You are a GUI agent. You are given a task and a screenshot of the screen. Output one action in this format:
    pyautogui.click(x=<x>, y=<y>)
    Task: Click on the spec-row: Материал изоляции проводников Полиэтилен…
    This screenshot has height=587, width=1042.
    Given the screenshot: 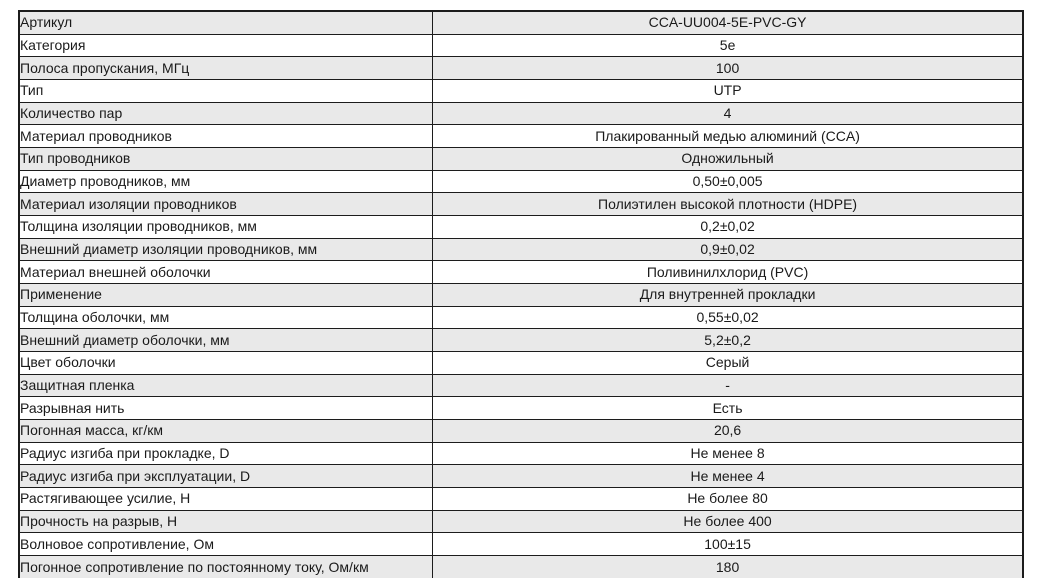 What is the action you would take?
    pyautogui.click(x=521, y=204)
    